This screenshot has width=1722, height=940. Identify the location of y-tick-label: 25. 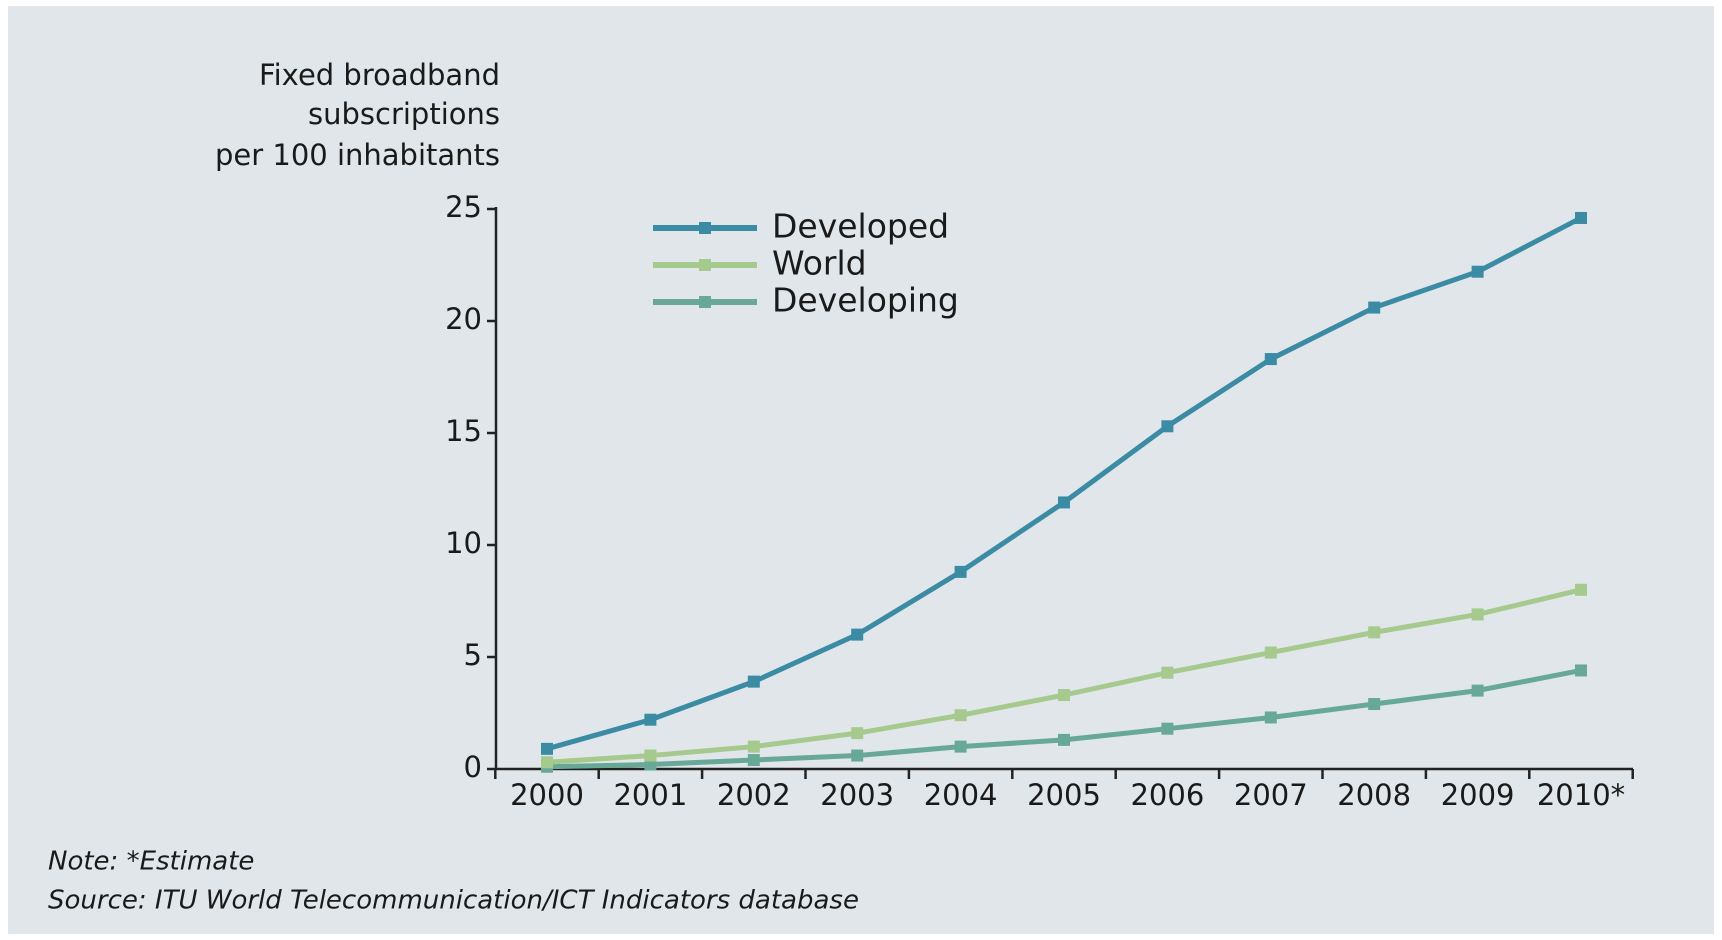
(463, 207).